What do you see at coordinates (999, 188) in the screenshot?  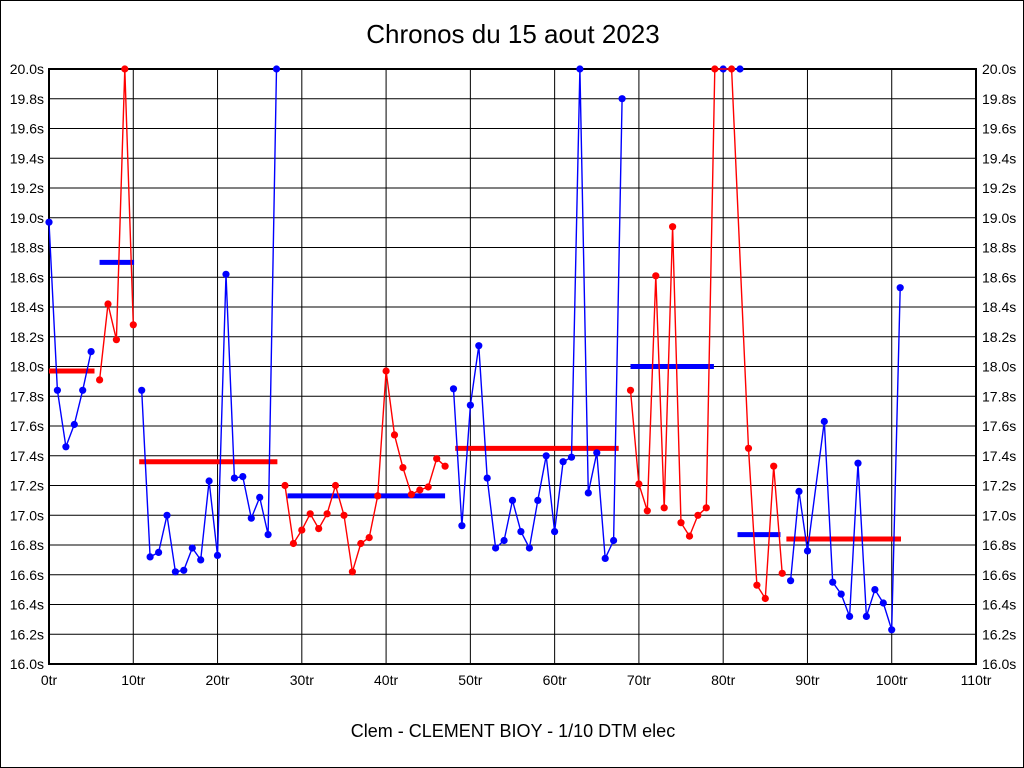 I see `y-axis-tick-label-right: 19.2s` at bounding box center [999, 188].